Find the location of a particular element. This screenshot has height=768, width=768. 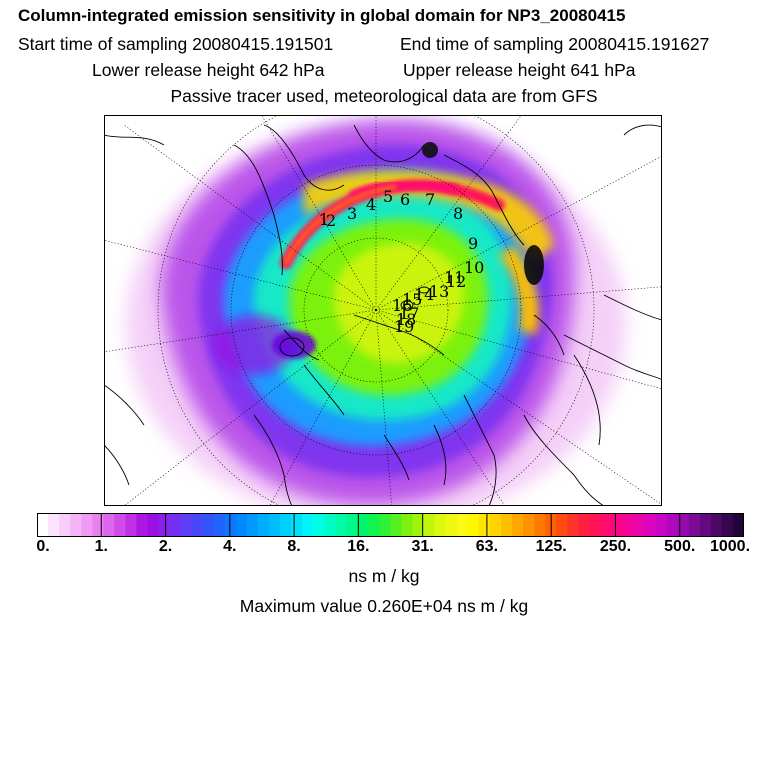

trajectory-label: 11 is located at coordinates (454, 277).